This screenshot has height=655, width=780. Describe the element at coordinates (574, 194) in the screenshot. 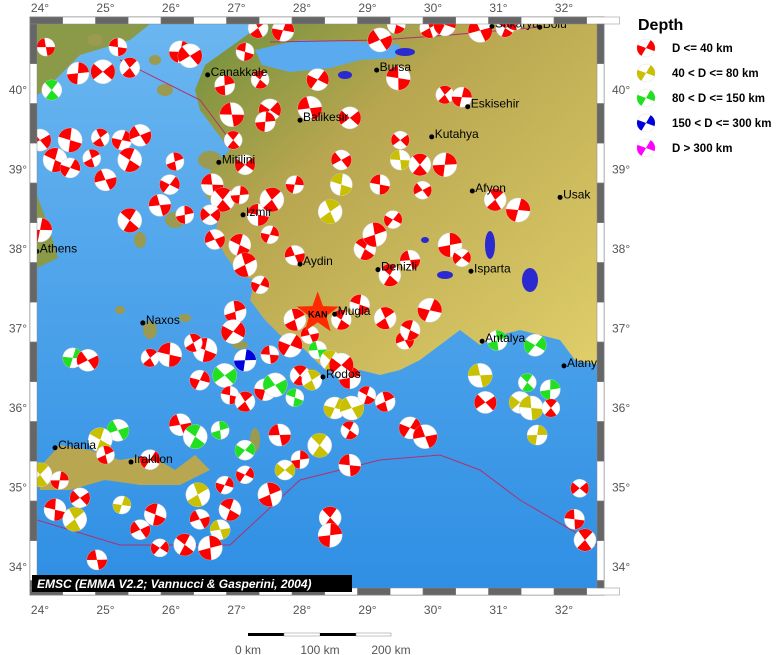

I see `city-usak: Usak` at that location.